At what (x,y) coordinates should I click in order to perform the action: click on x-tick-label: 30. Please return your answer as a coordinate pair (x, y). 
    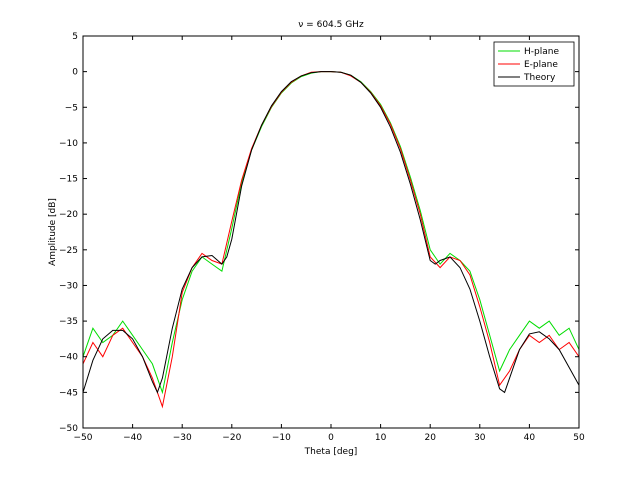
    Looking at the image, I should click on (480, 438).